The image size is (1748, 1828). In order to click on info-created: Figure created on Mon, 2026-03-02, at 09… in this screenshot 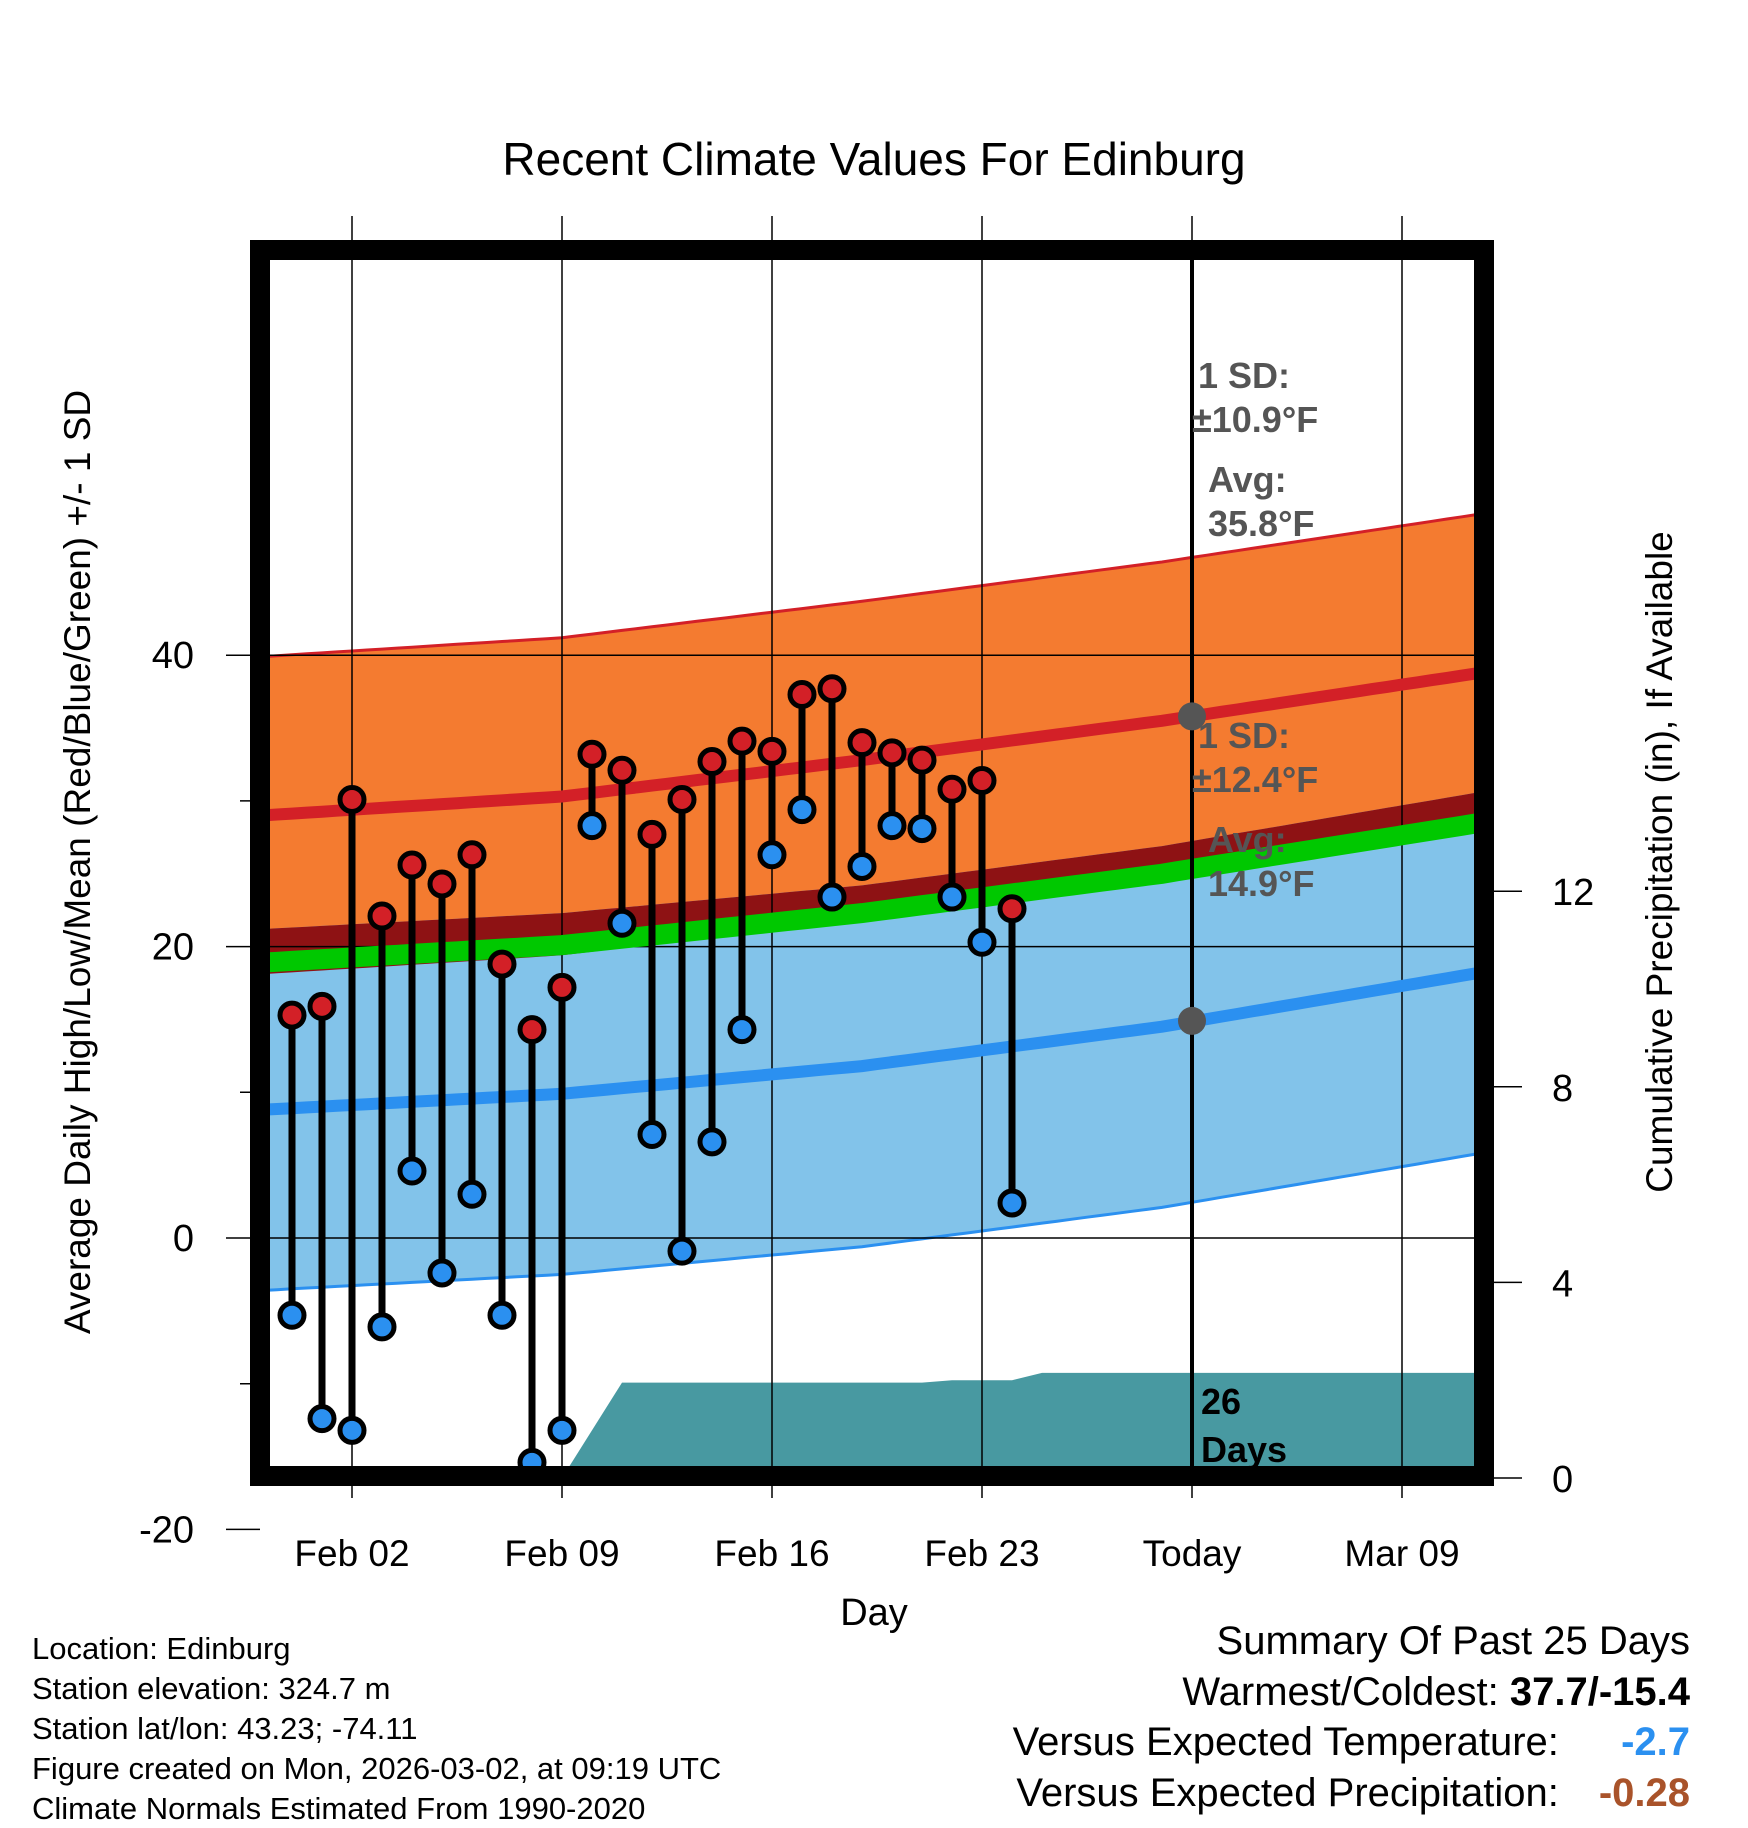, I will do `click(377, 1768)`.